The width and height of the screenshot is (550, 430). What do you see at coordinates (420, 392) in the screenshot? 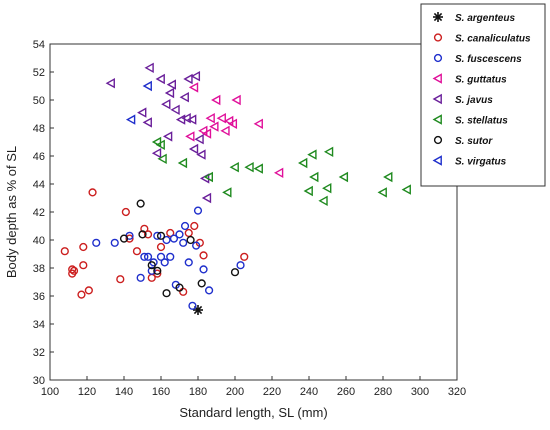
I see `x-tick-label: 300` at bounding box center [420, 392].